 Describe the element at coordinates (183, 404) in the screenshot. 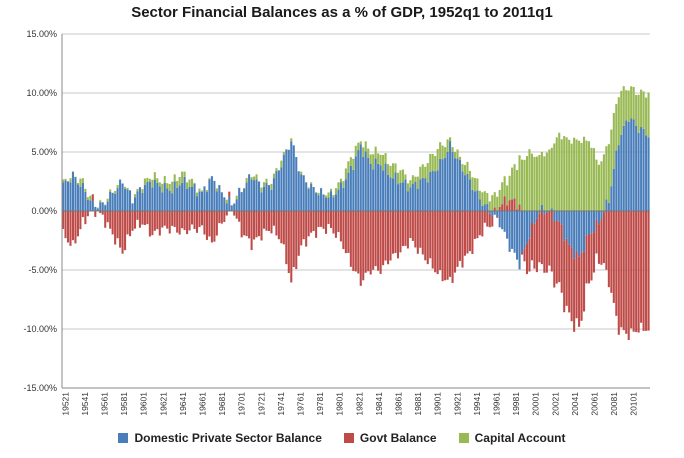

I see `x-tick-label: 19641` at that location.